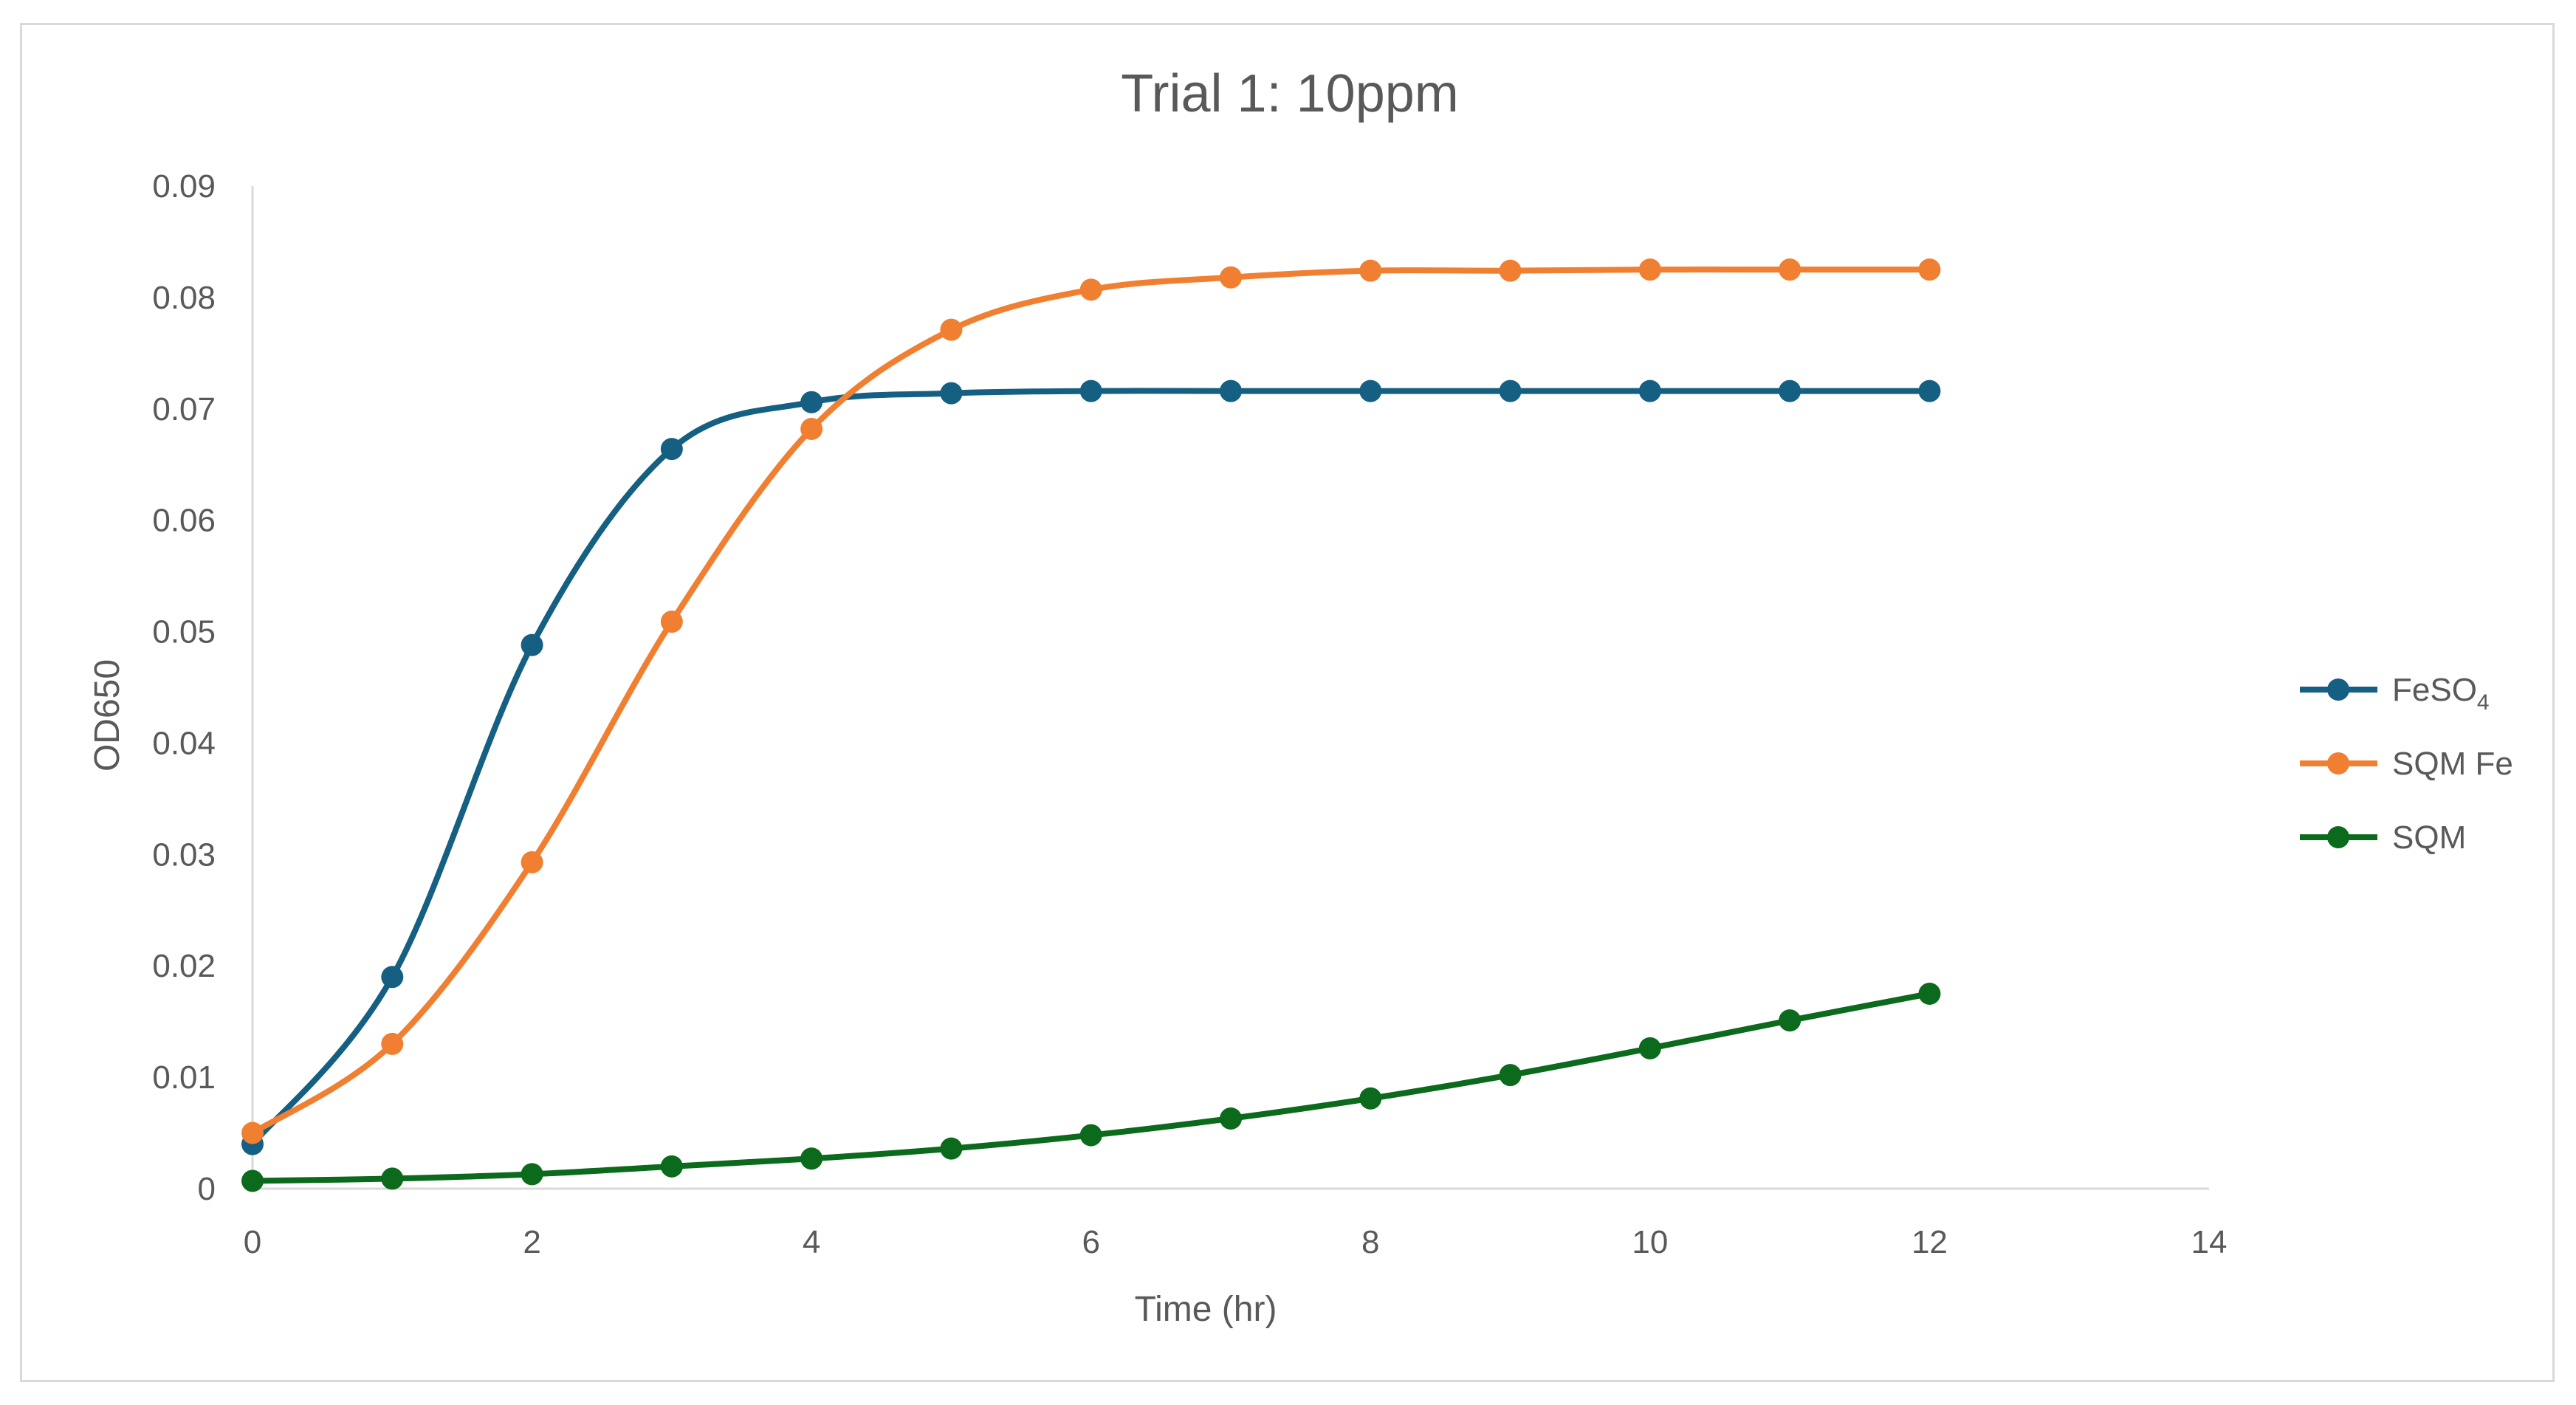 This screenshot has height=1405, width=2576. I want to click on series-line, so click(1091, 1087).